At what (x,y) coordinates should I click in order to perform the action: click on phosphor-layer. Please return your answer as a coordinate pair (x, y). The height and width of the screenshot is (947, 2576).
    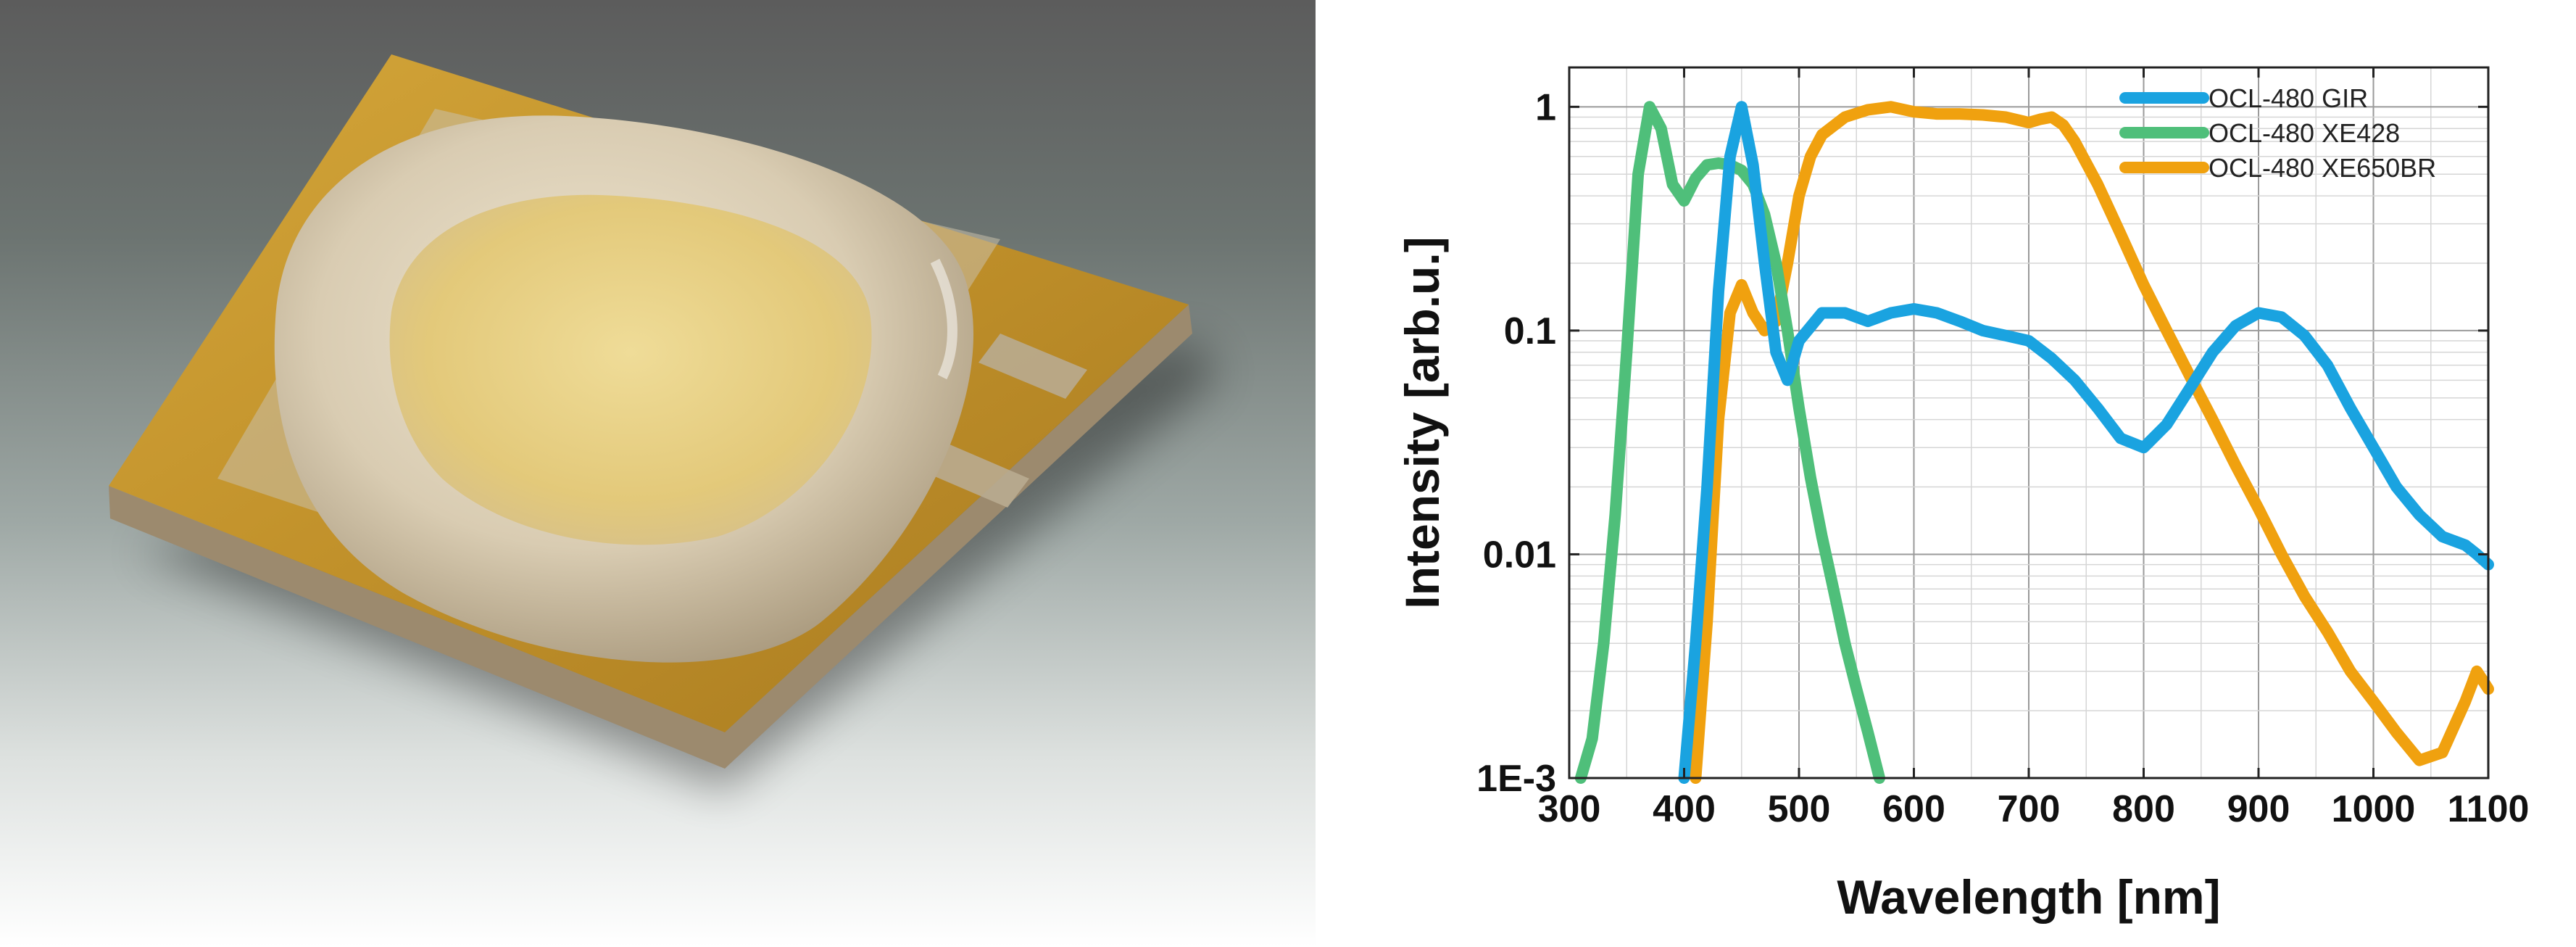
    Looking at the image, I should click on (630, 369).